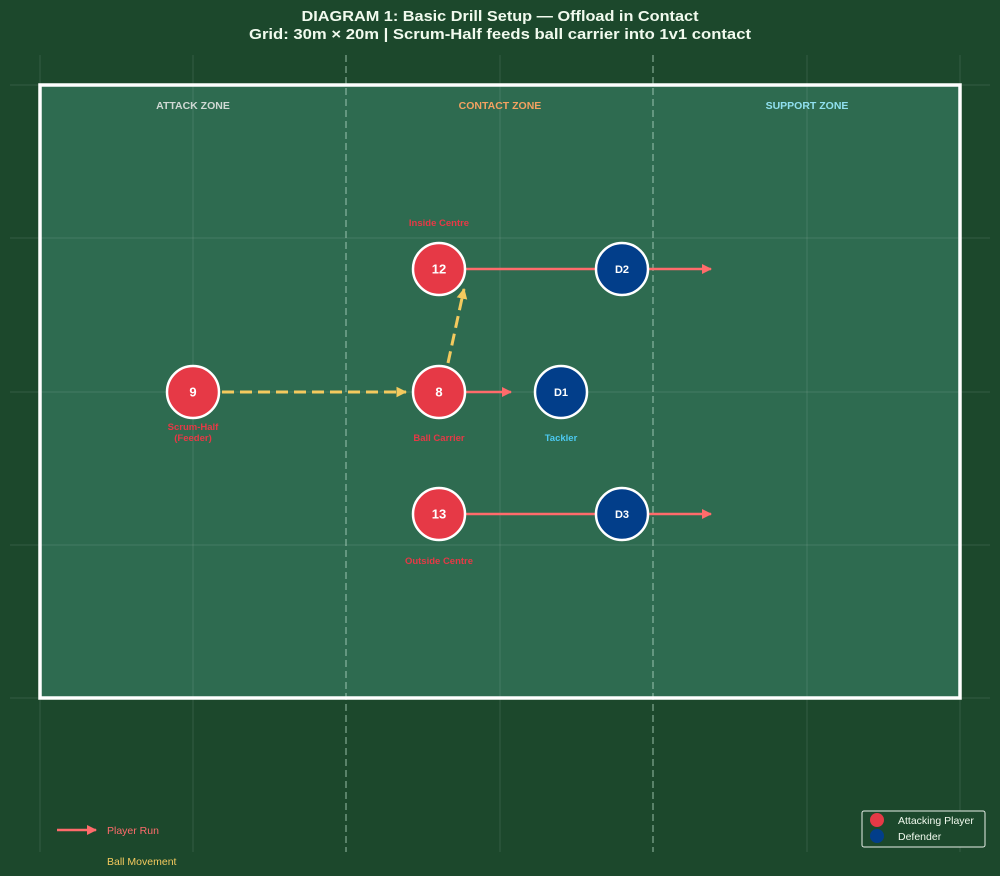 The width and height of the screenshot is (1000, 876). Describe the element at coordinates (439, 561) in the screenshot. I see `label-outside-centre: Outside Centre` at that location.